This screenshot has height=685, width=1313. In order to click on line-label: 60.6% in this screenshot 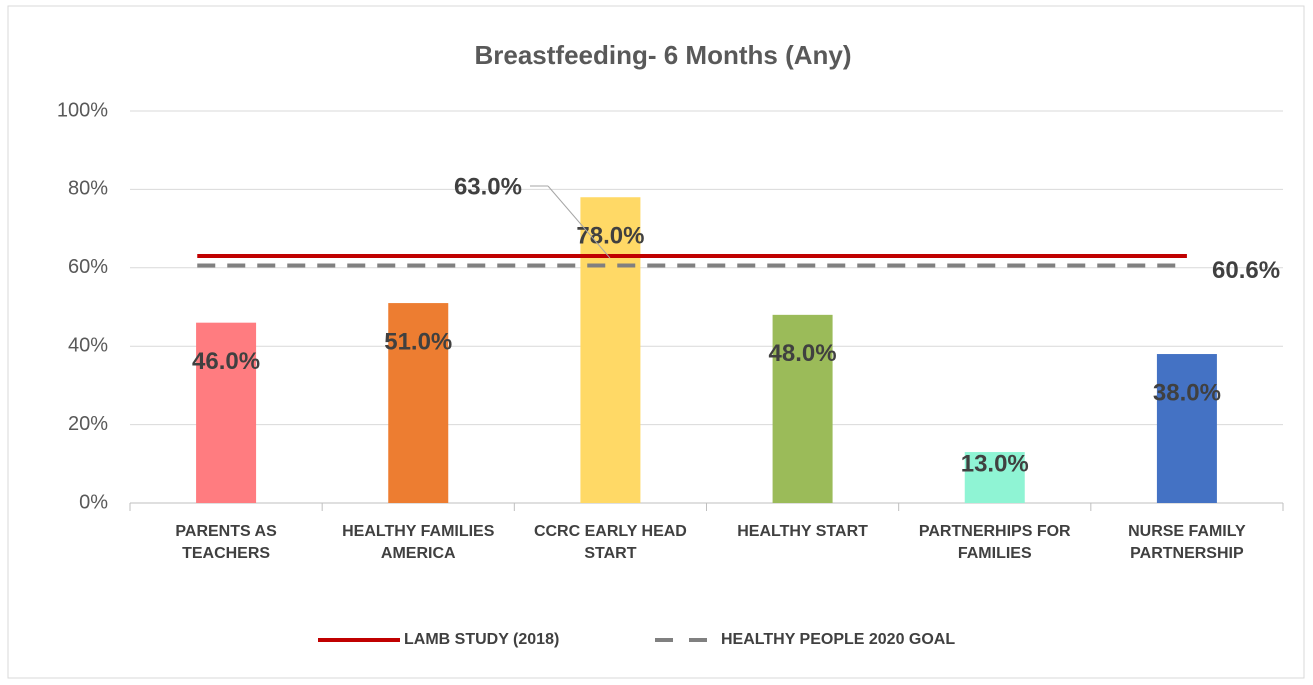, I will do `click(1246, 270)`.